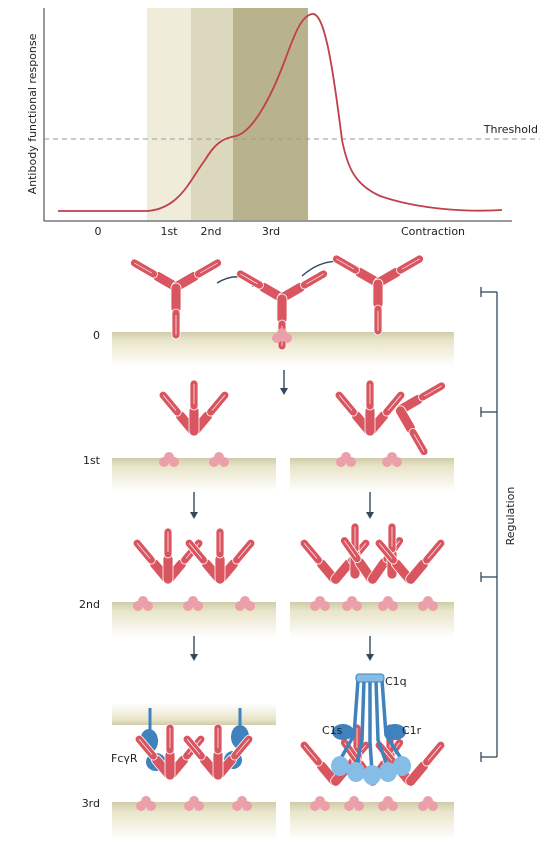 This screenshot has height=843, width=547. Describe the element at coordinates (489, 524) in the screenshot. I see `regulation-bracket` at that location.